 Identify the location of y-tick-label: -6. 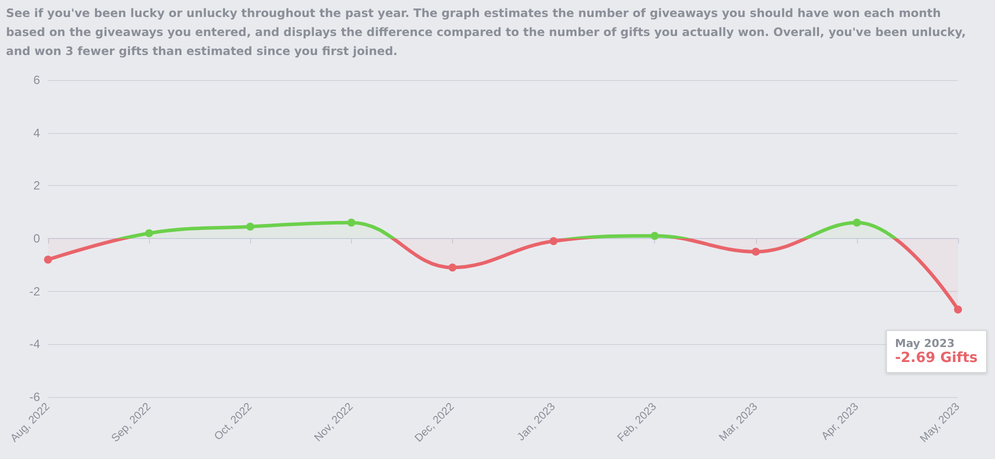
(34, 397).